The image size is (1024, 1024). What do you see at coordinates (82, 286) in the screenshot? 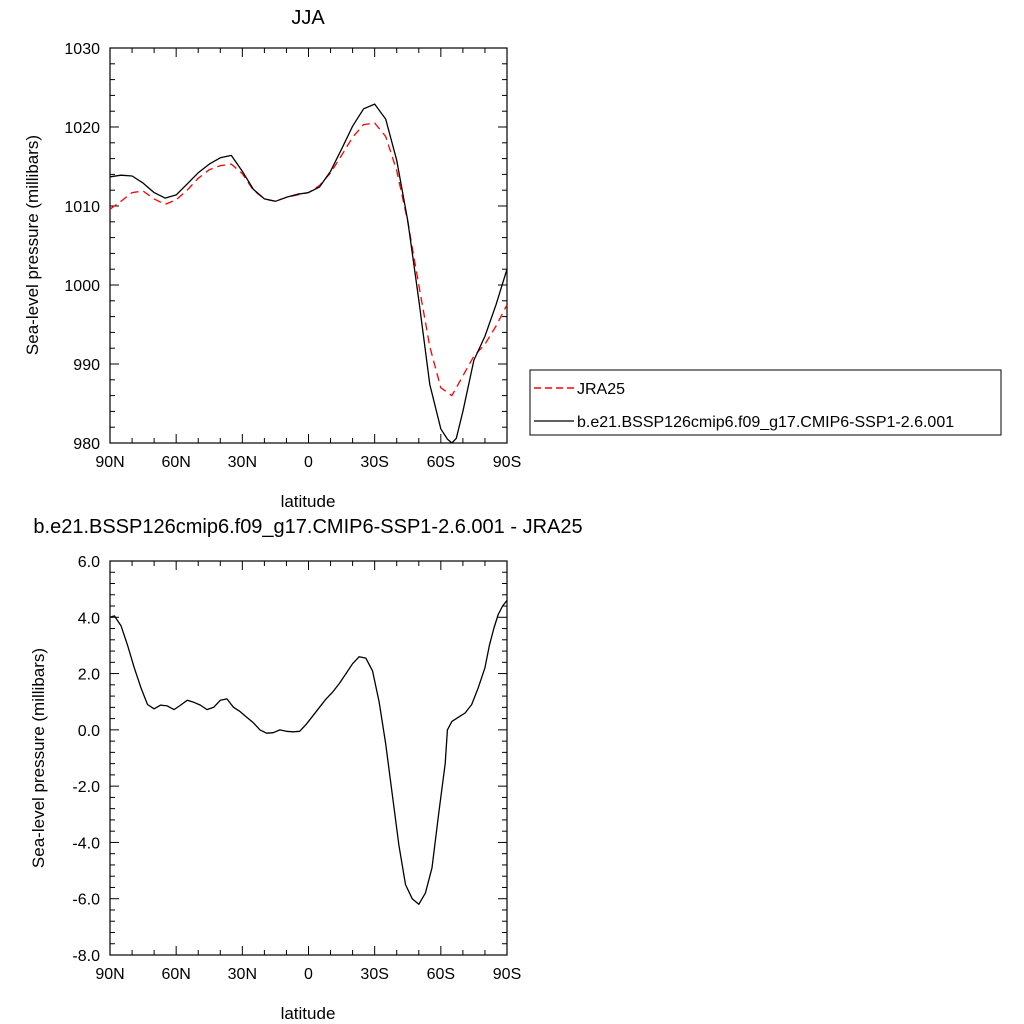
I see `top-y-tick-label: 1000` at bounding box center [82, 286].